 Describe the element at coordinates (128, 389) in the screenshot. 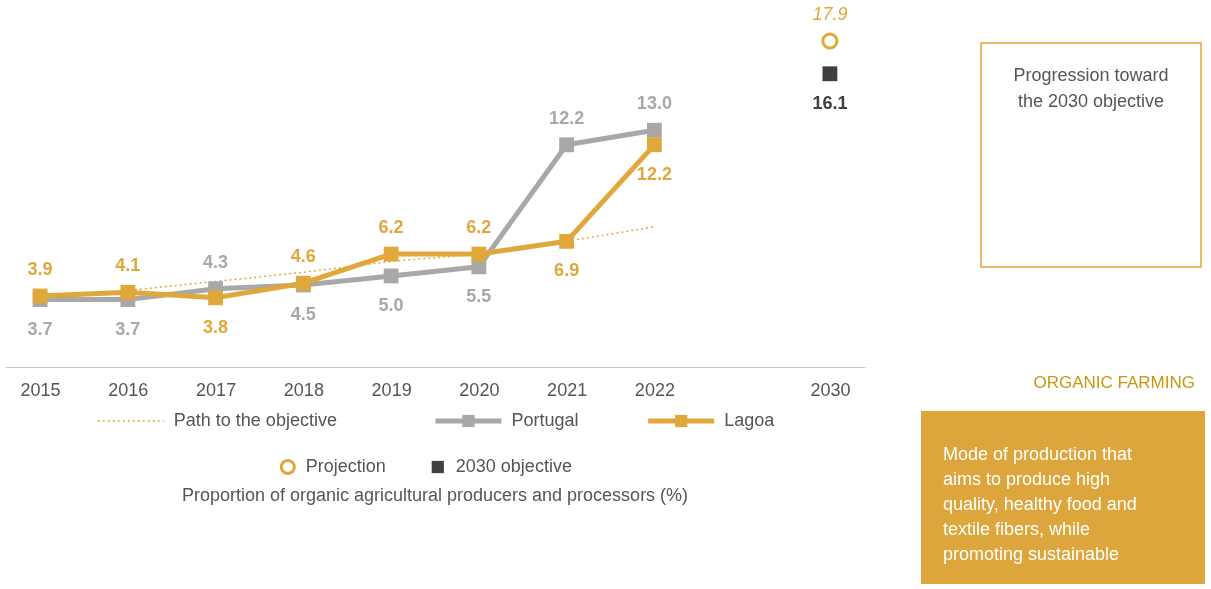

I see `x-tick-label: 2016` at that location.